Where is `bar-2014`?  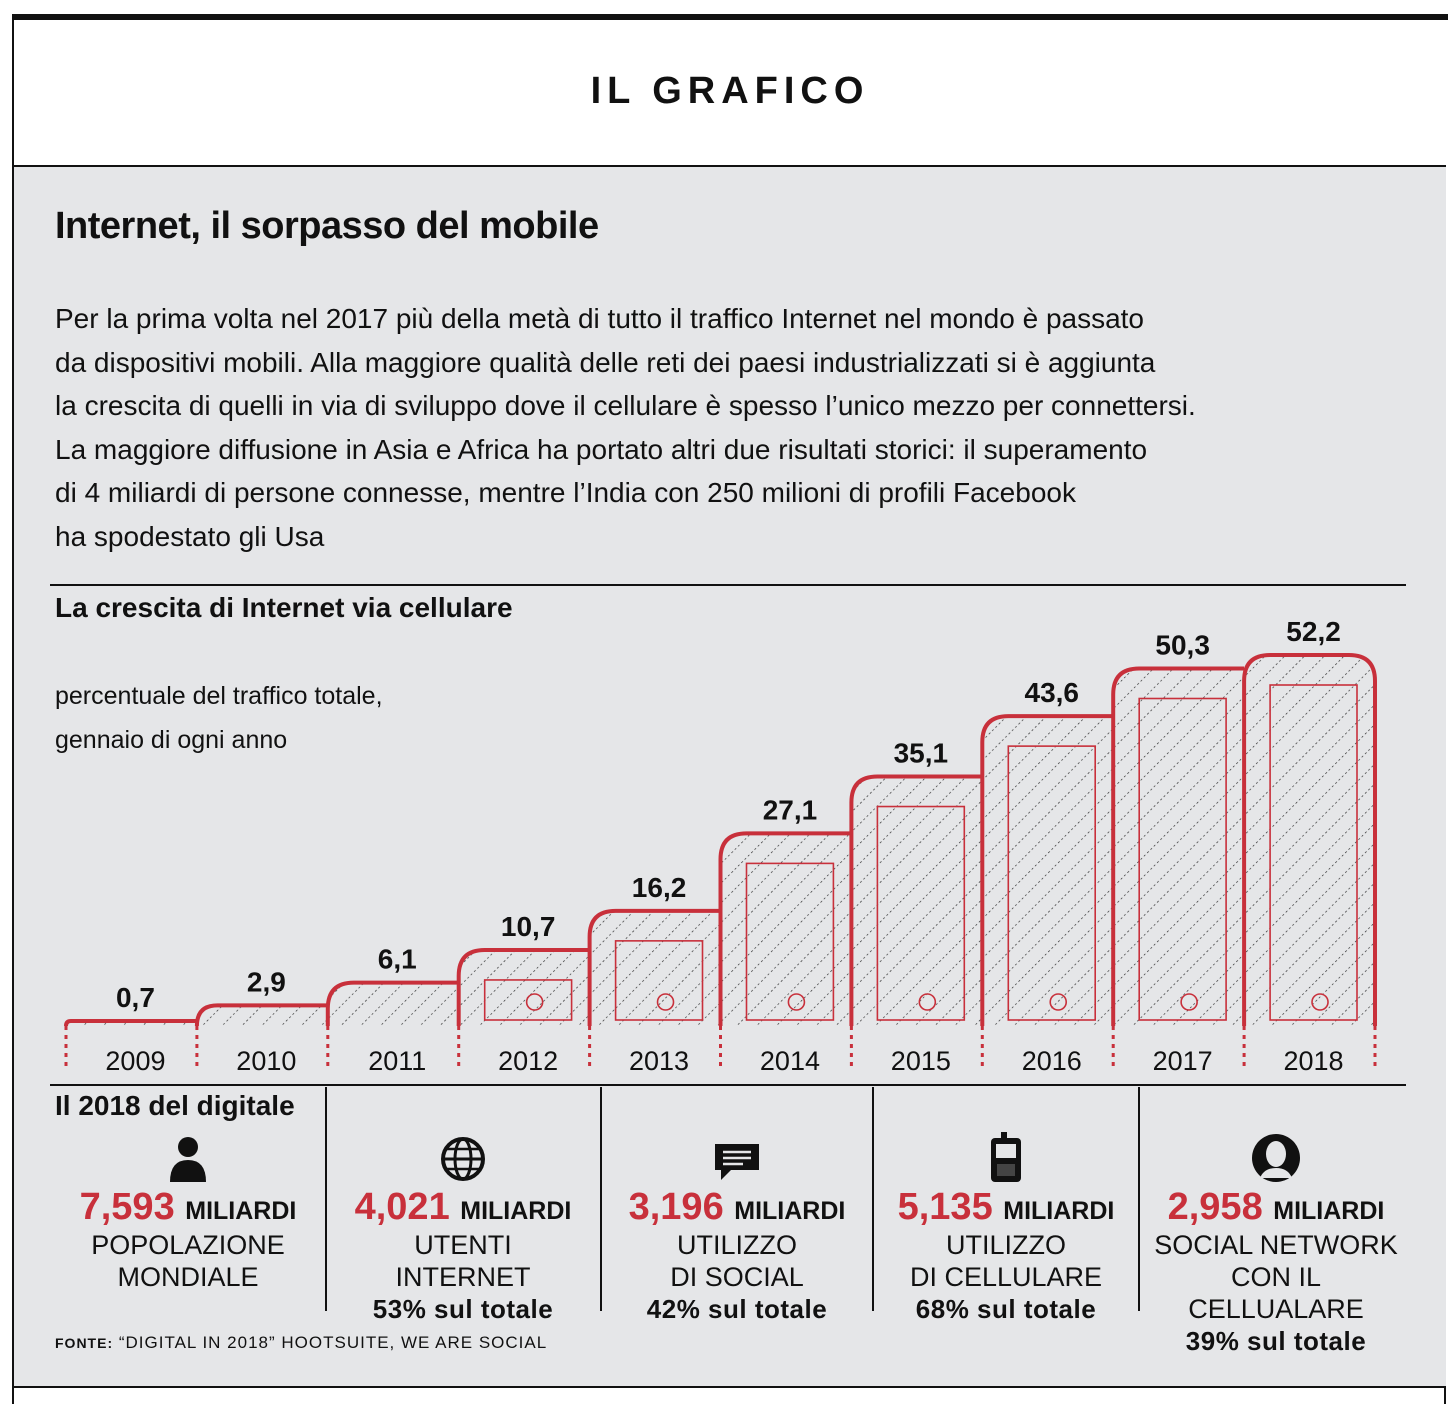 bar-2014 is located at coordinates (786, 929).